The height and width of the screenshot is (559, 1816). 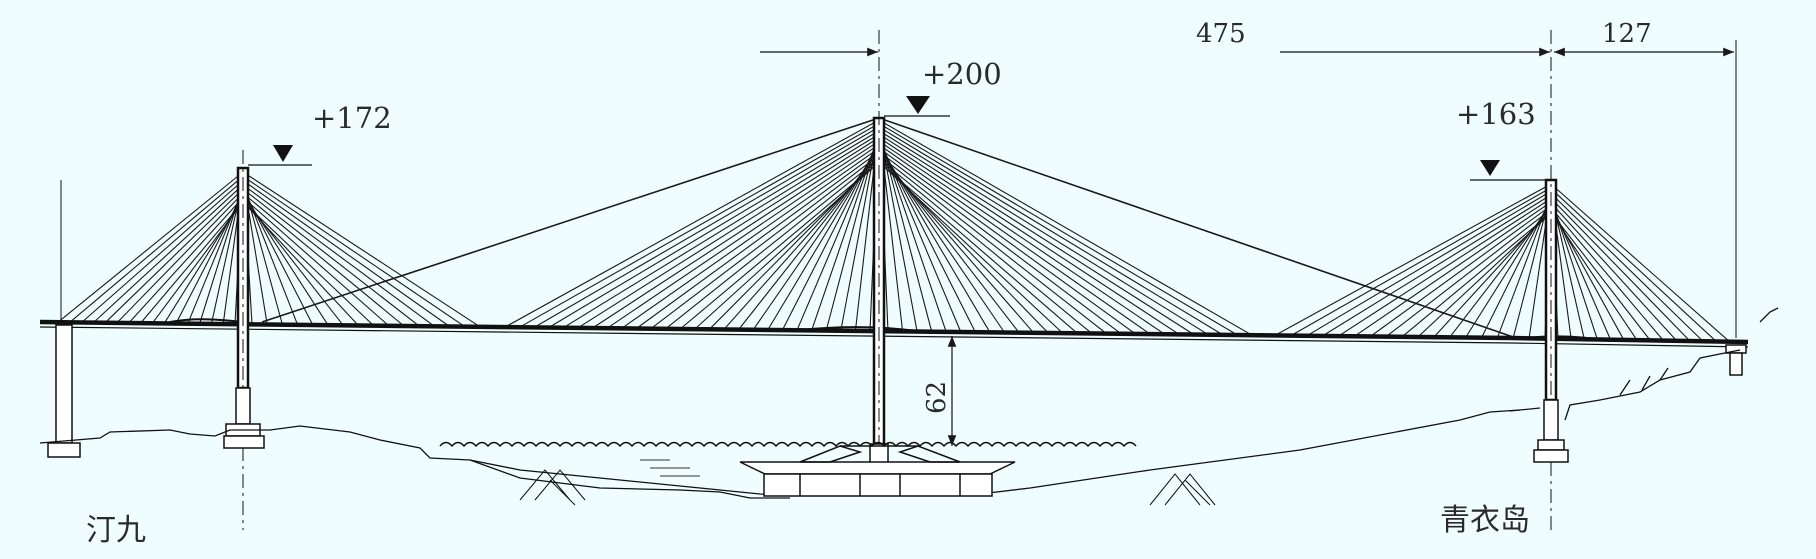 What do you see at coordinates (1221, 34) in the screenshot?
I see `dimension-label-main-span: 475` at bounding box center [1221, 34].